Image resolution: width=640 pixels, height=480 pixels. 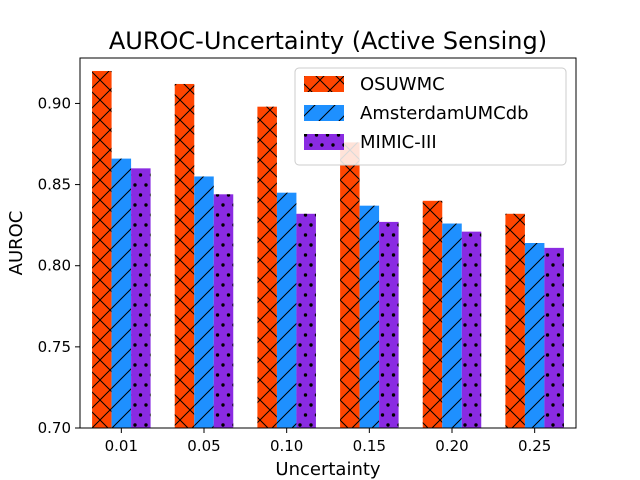 What do you see at coordinates (398, 142) in the screenshot?
I see `legend-label: MIMIC-III` at bounding box center [398, 142].